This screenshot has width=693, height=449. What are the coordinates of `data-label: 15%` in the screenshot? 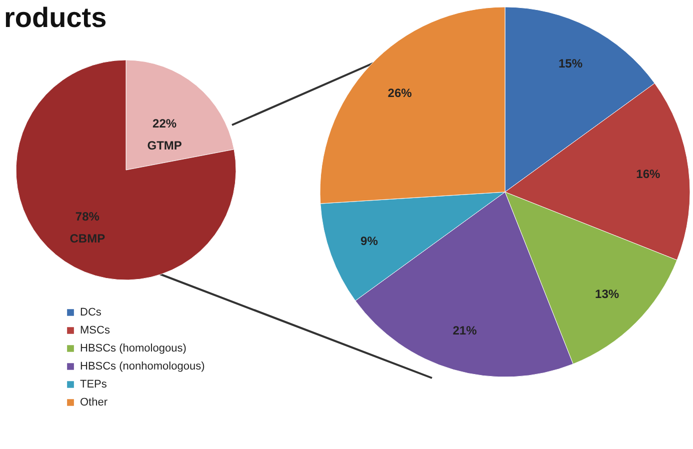 It's located at (570, 63).